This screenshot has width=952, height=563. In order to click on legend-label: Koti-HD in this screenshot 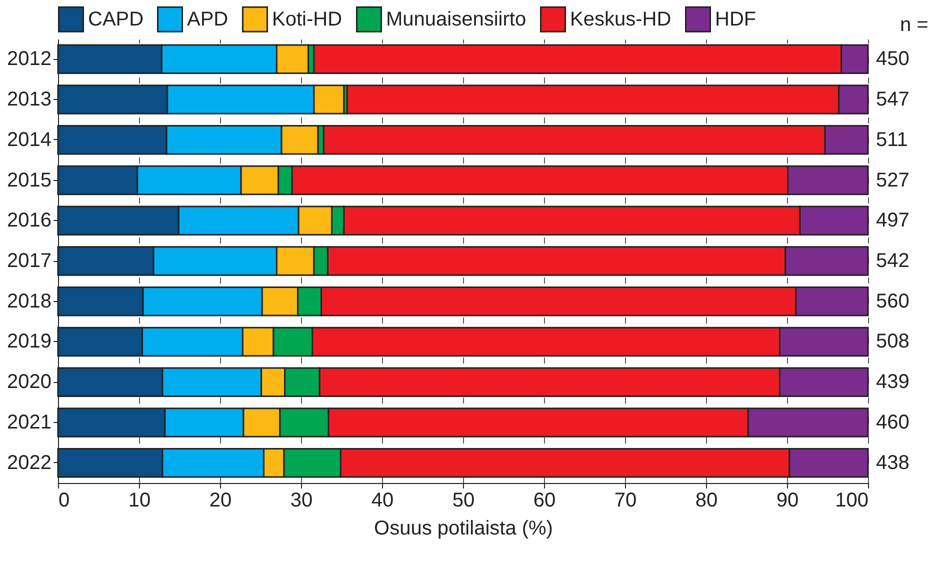, I will do `click(307, 19)`.